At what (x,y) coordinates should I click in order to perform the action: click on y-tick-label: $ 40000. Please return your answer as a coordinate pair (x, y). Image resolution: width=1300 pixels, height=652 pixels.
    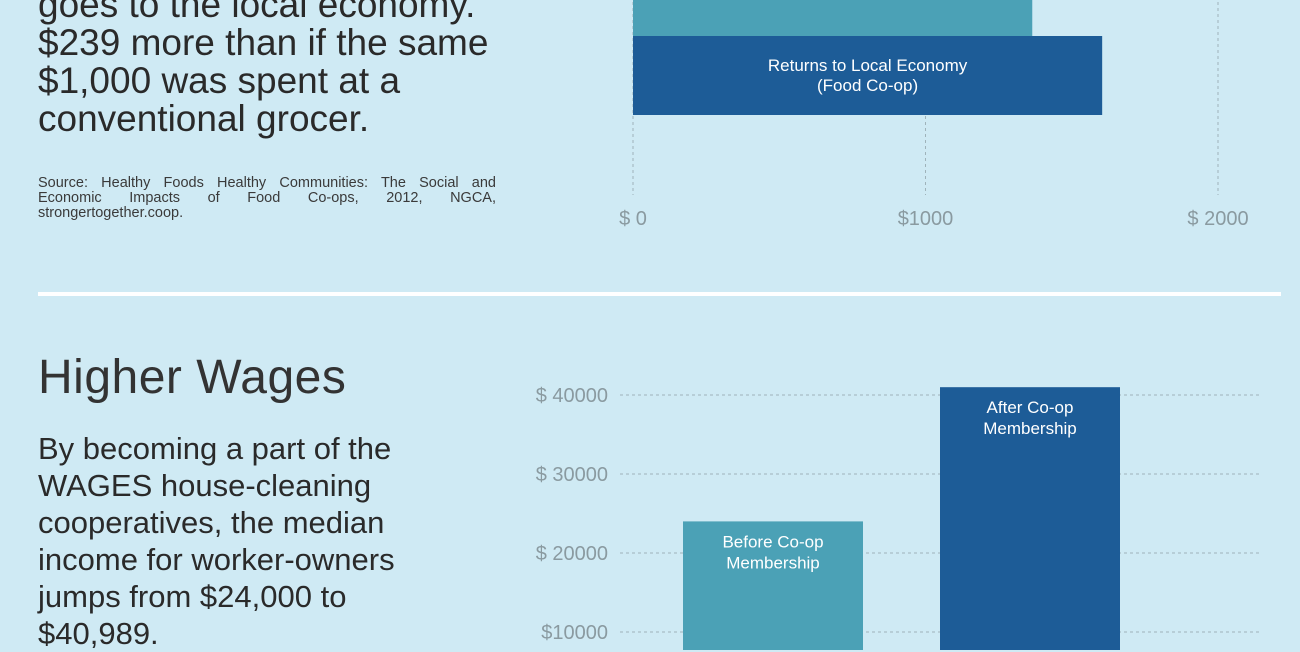
    Looking at the image, I should click on (572, 396).